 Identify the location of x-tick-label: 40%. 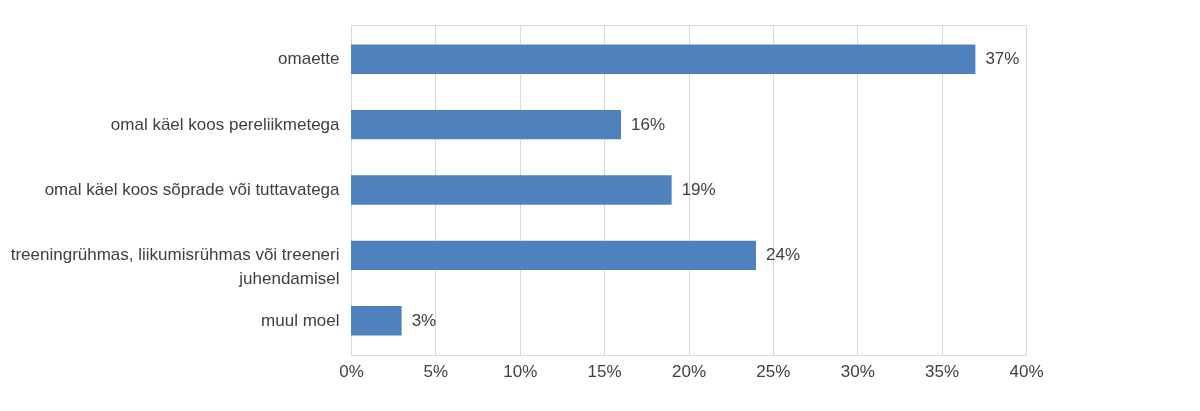
(1026, 371).